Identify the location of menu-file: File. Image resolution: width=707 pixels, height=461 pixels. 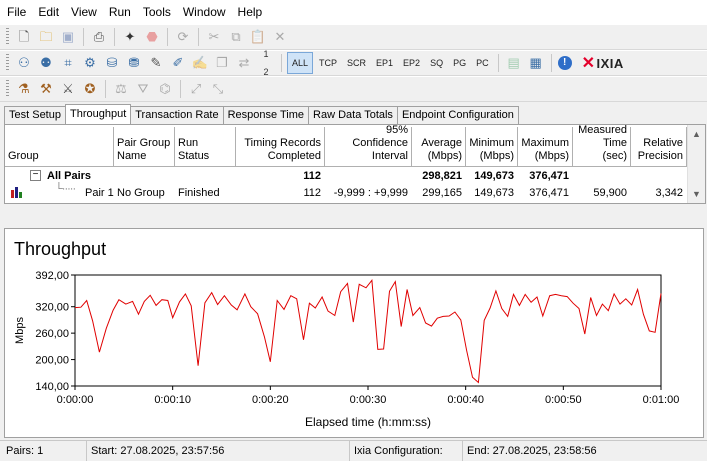
(17, 12).